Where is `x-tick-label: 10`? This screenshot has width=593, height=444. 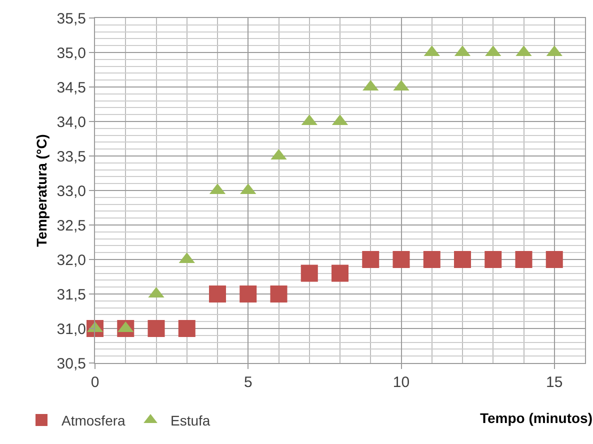
x-tick-label: 10 is located at coordinates (401, 382).